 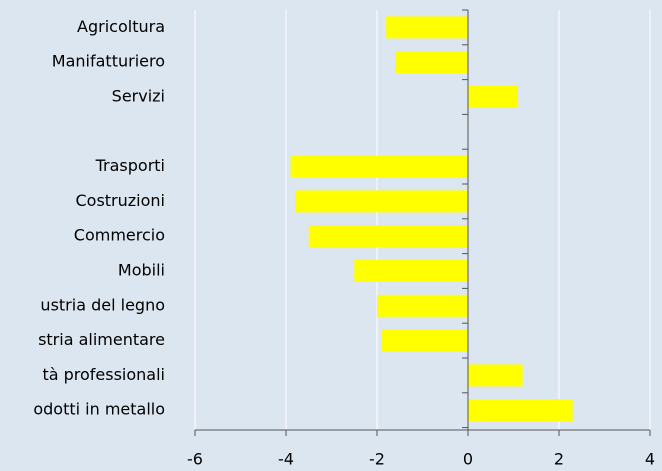 I want to click on y-tick-label: ustria del legno, so click(x=102, y=304).